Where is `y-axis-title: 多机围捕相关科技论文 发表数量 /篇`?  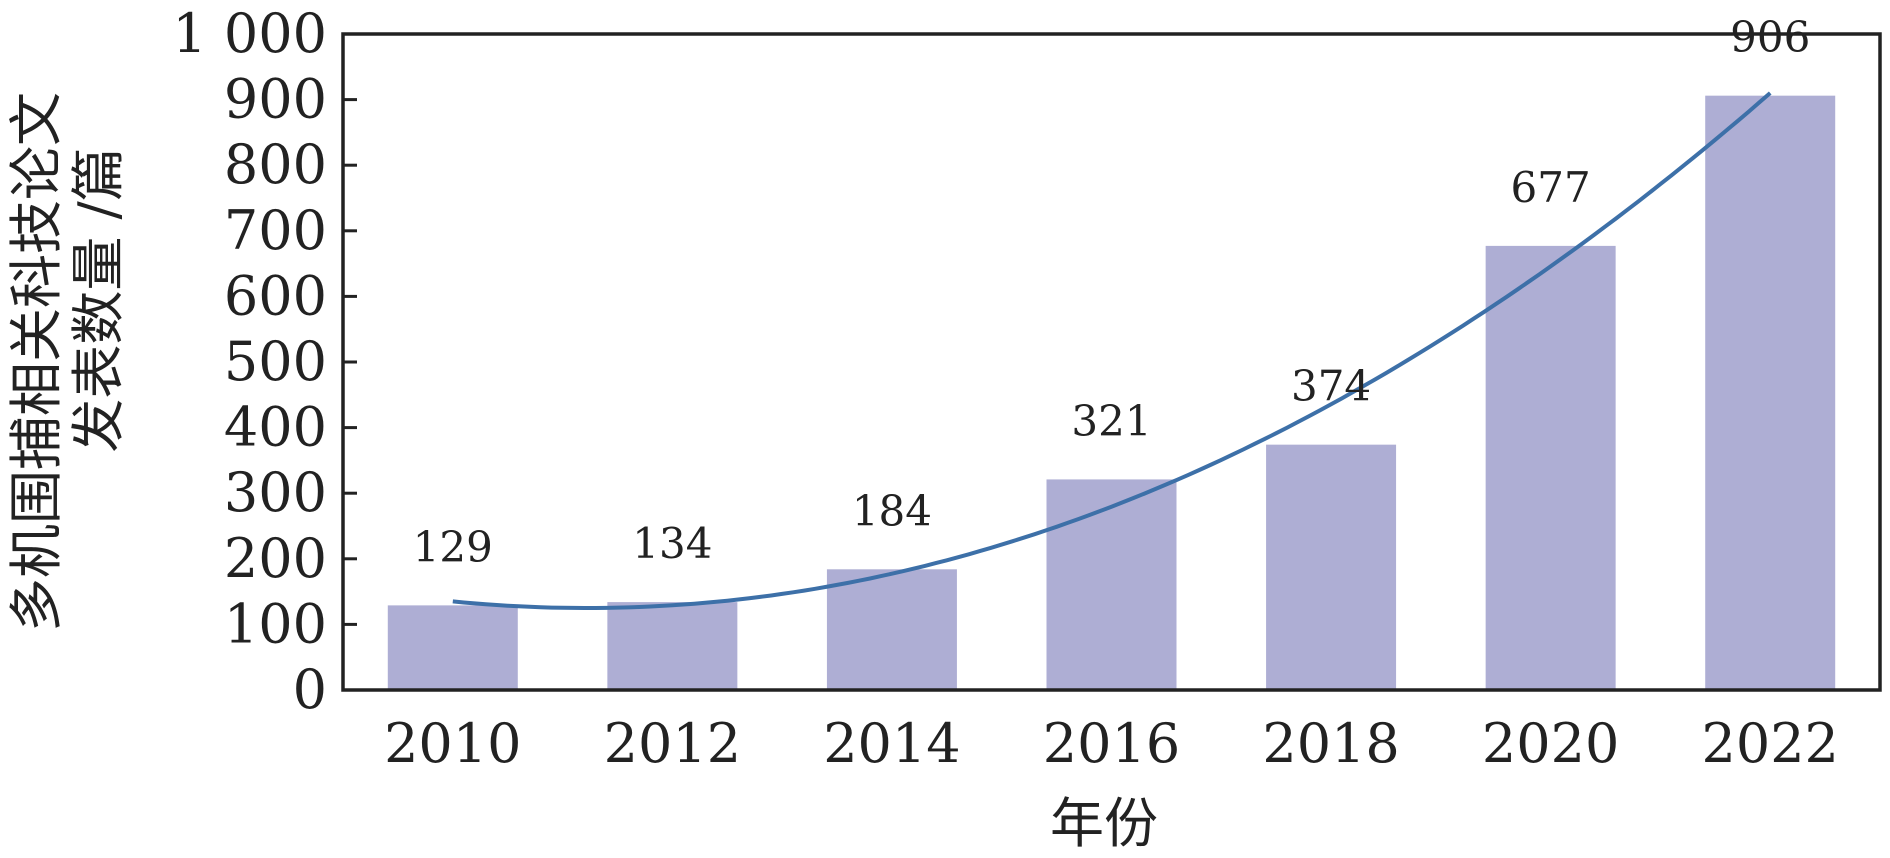
y-axis-title: 多机围捕相关科技论文 发表数量 /篇 is located at coordinates (67, 362).